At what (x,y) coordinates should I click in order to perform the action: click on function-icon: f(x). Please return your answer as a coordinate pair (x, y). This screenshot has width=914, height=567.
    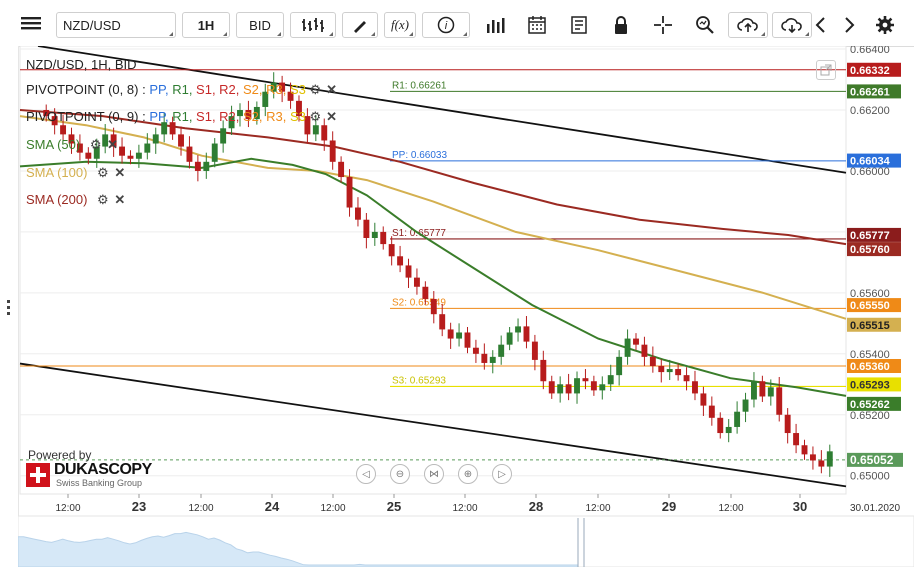
    Looking at the image, I should click on (400, 24).